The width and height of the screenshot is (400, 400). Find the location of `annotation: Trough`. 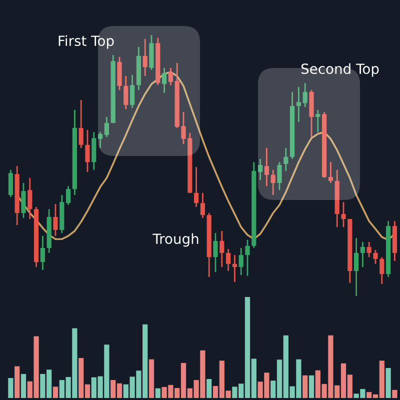

annotation: Trough is located at coordinates (175, 240).